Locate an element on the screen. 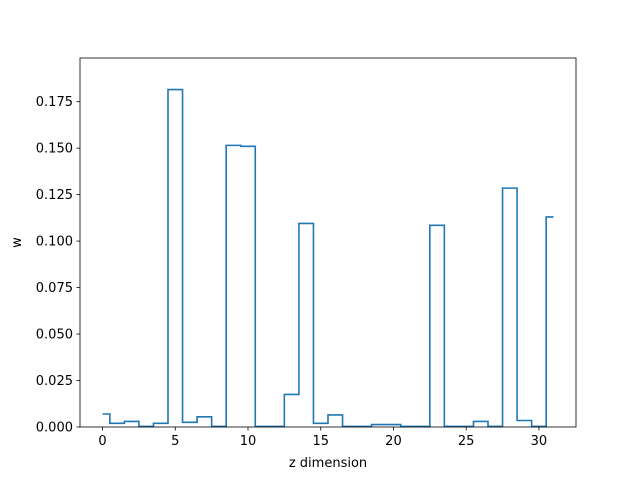 The height and width of the screenshot is (480, 640). x-axis-ticks: 0 5 10 15 20 25 30 is located at coordinates (322, 438).